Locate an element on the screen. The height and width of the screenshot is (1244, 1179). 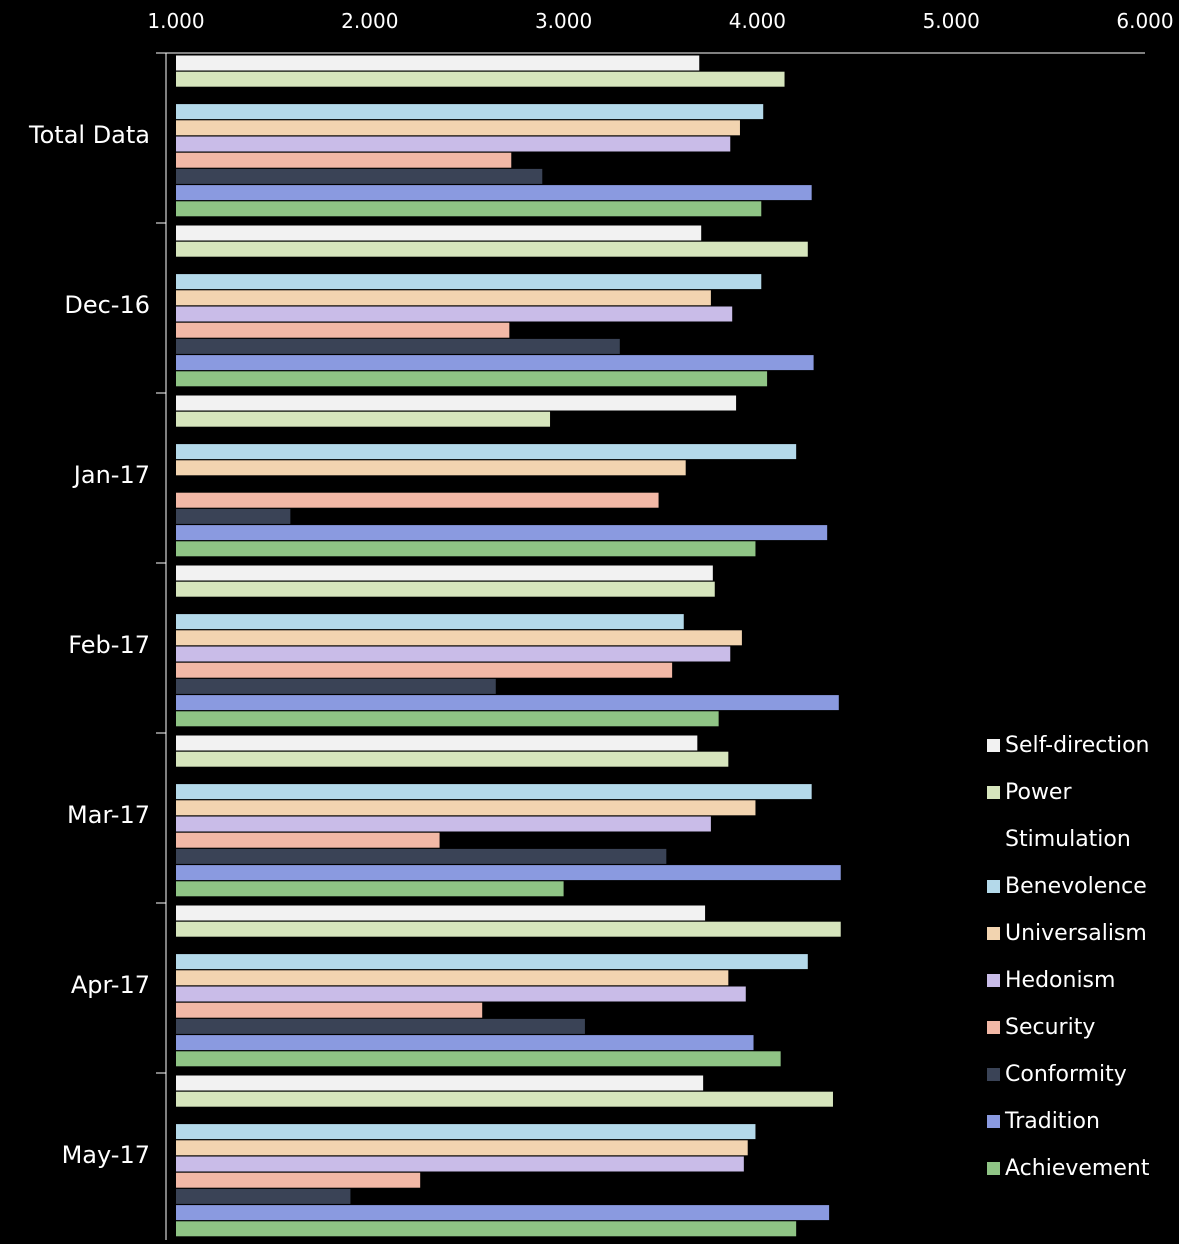
x-tick-label: 6.000 is located at coordinates (1144, 21).